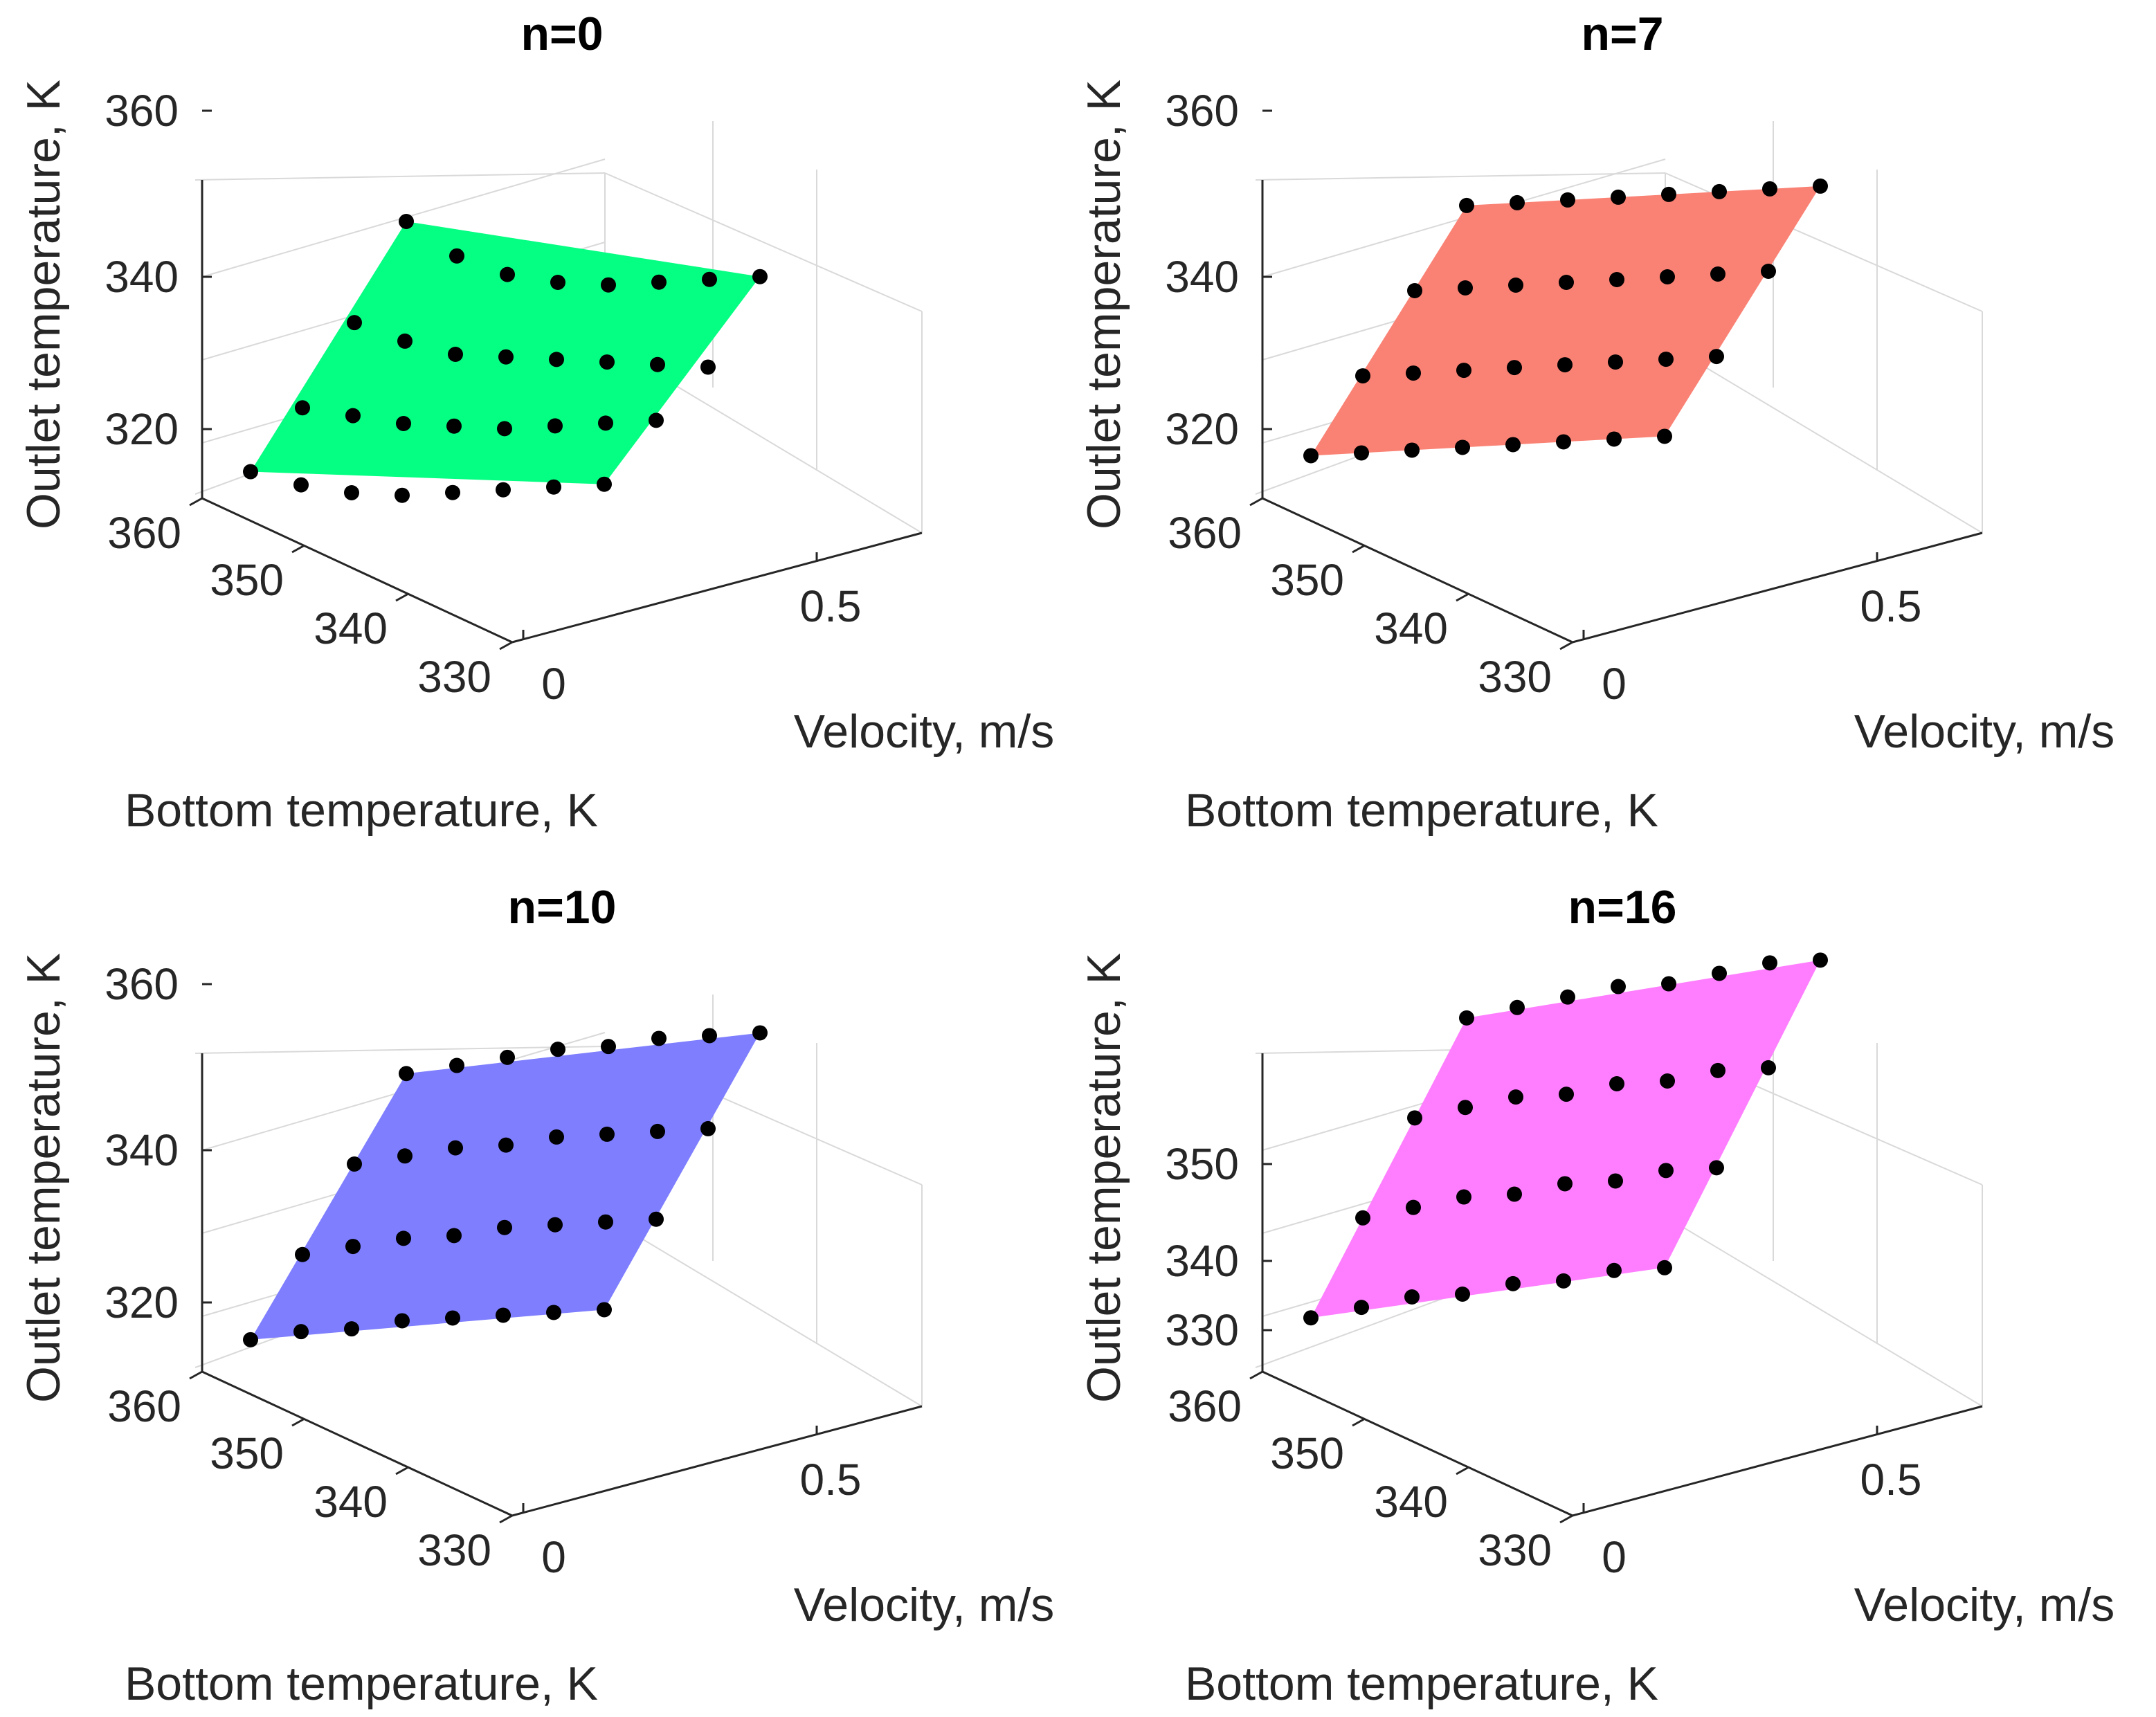 This screenshot has width=2156, height=1717. Describe the element at coordinates (1202, 1330) in the screenshot. I see `z-tick-label: 330` at that location.